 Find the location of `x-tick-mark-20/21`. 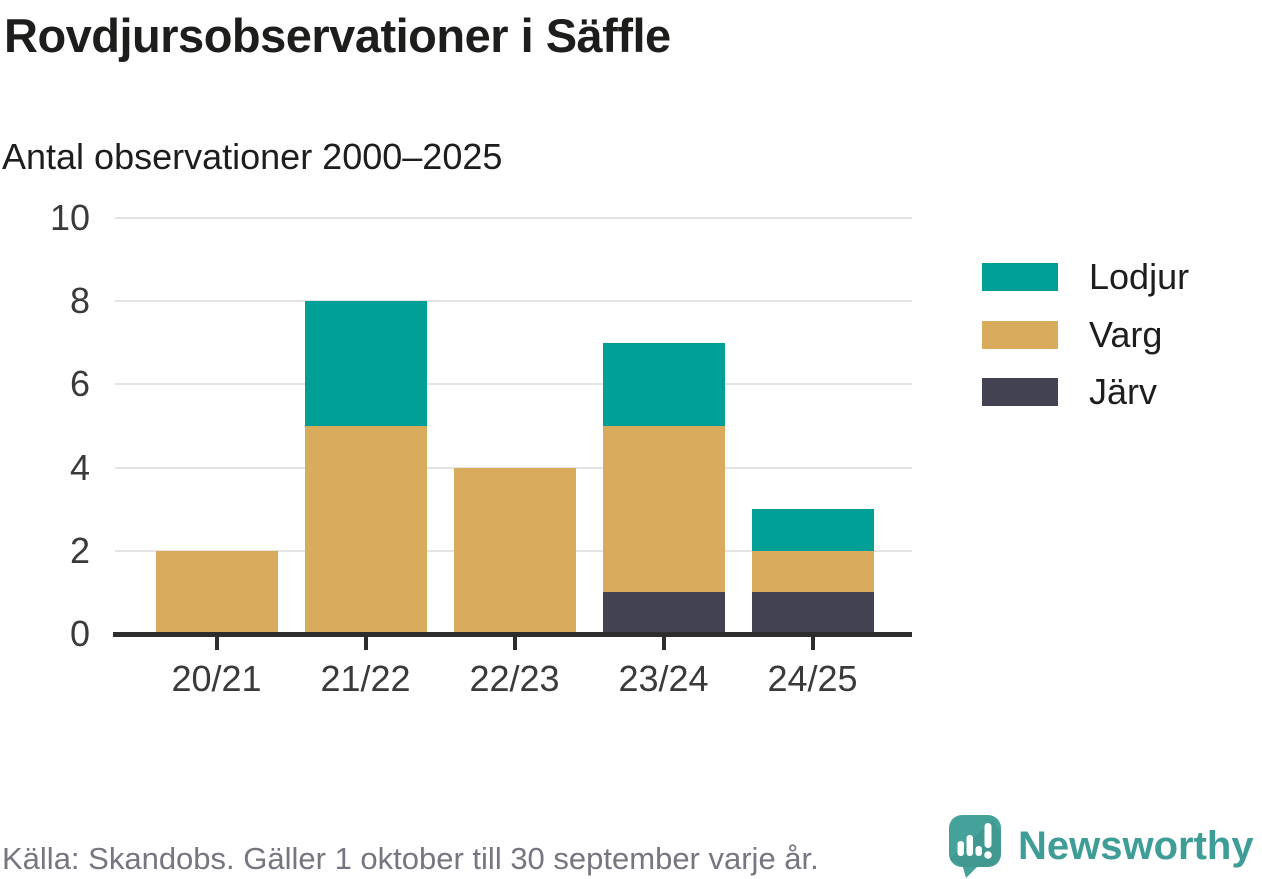

x-tick-mark-20/21 is located at coordinates (216, 643).